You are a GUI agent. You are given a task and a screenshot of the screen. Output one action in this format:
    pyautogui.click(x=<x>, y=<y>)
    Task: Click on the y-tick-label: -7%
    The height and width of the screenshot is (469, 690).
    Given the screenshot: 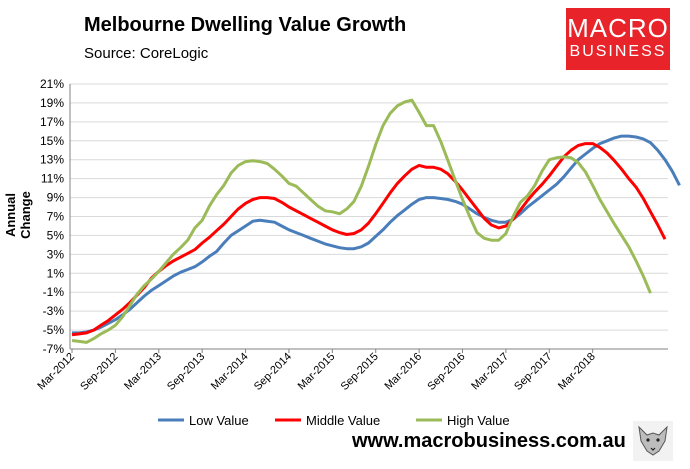 What is the action you would take?
    pyautogui.click(x=54, y=349)
    